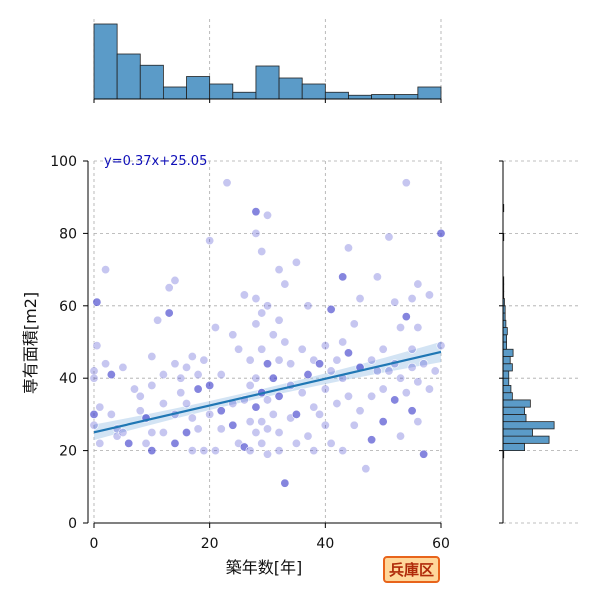 This screenshot has width=600, height=600. What do you see at coordinates (210, 544) in the screenshot?
I see `x-tick-label: 20` at bounding box center [210, 544].